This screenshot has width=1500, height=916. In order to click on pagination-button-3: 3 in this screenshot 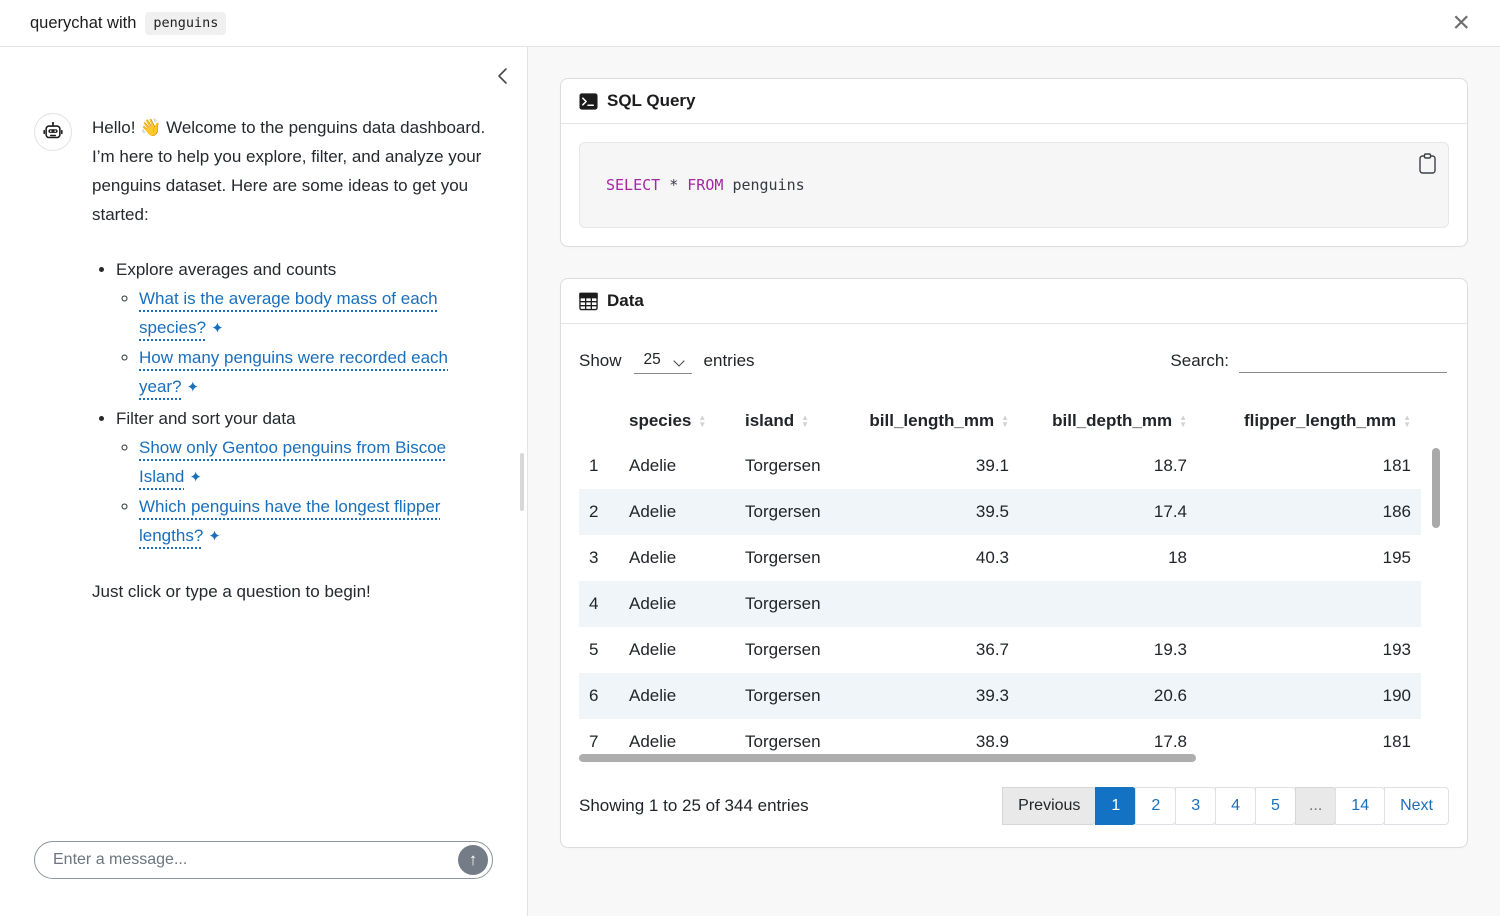, I will do `click(1196, 806)`.